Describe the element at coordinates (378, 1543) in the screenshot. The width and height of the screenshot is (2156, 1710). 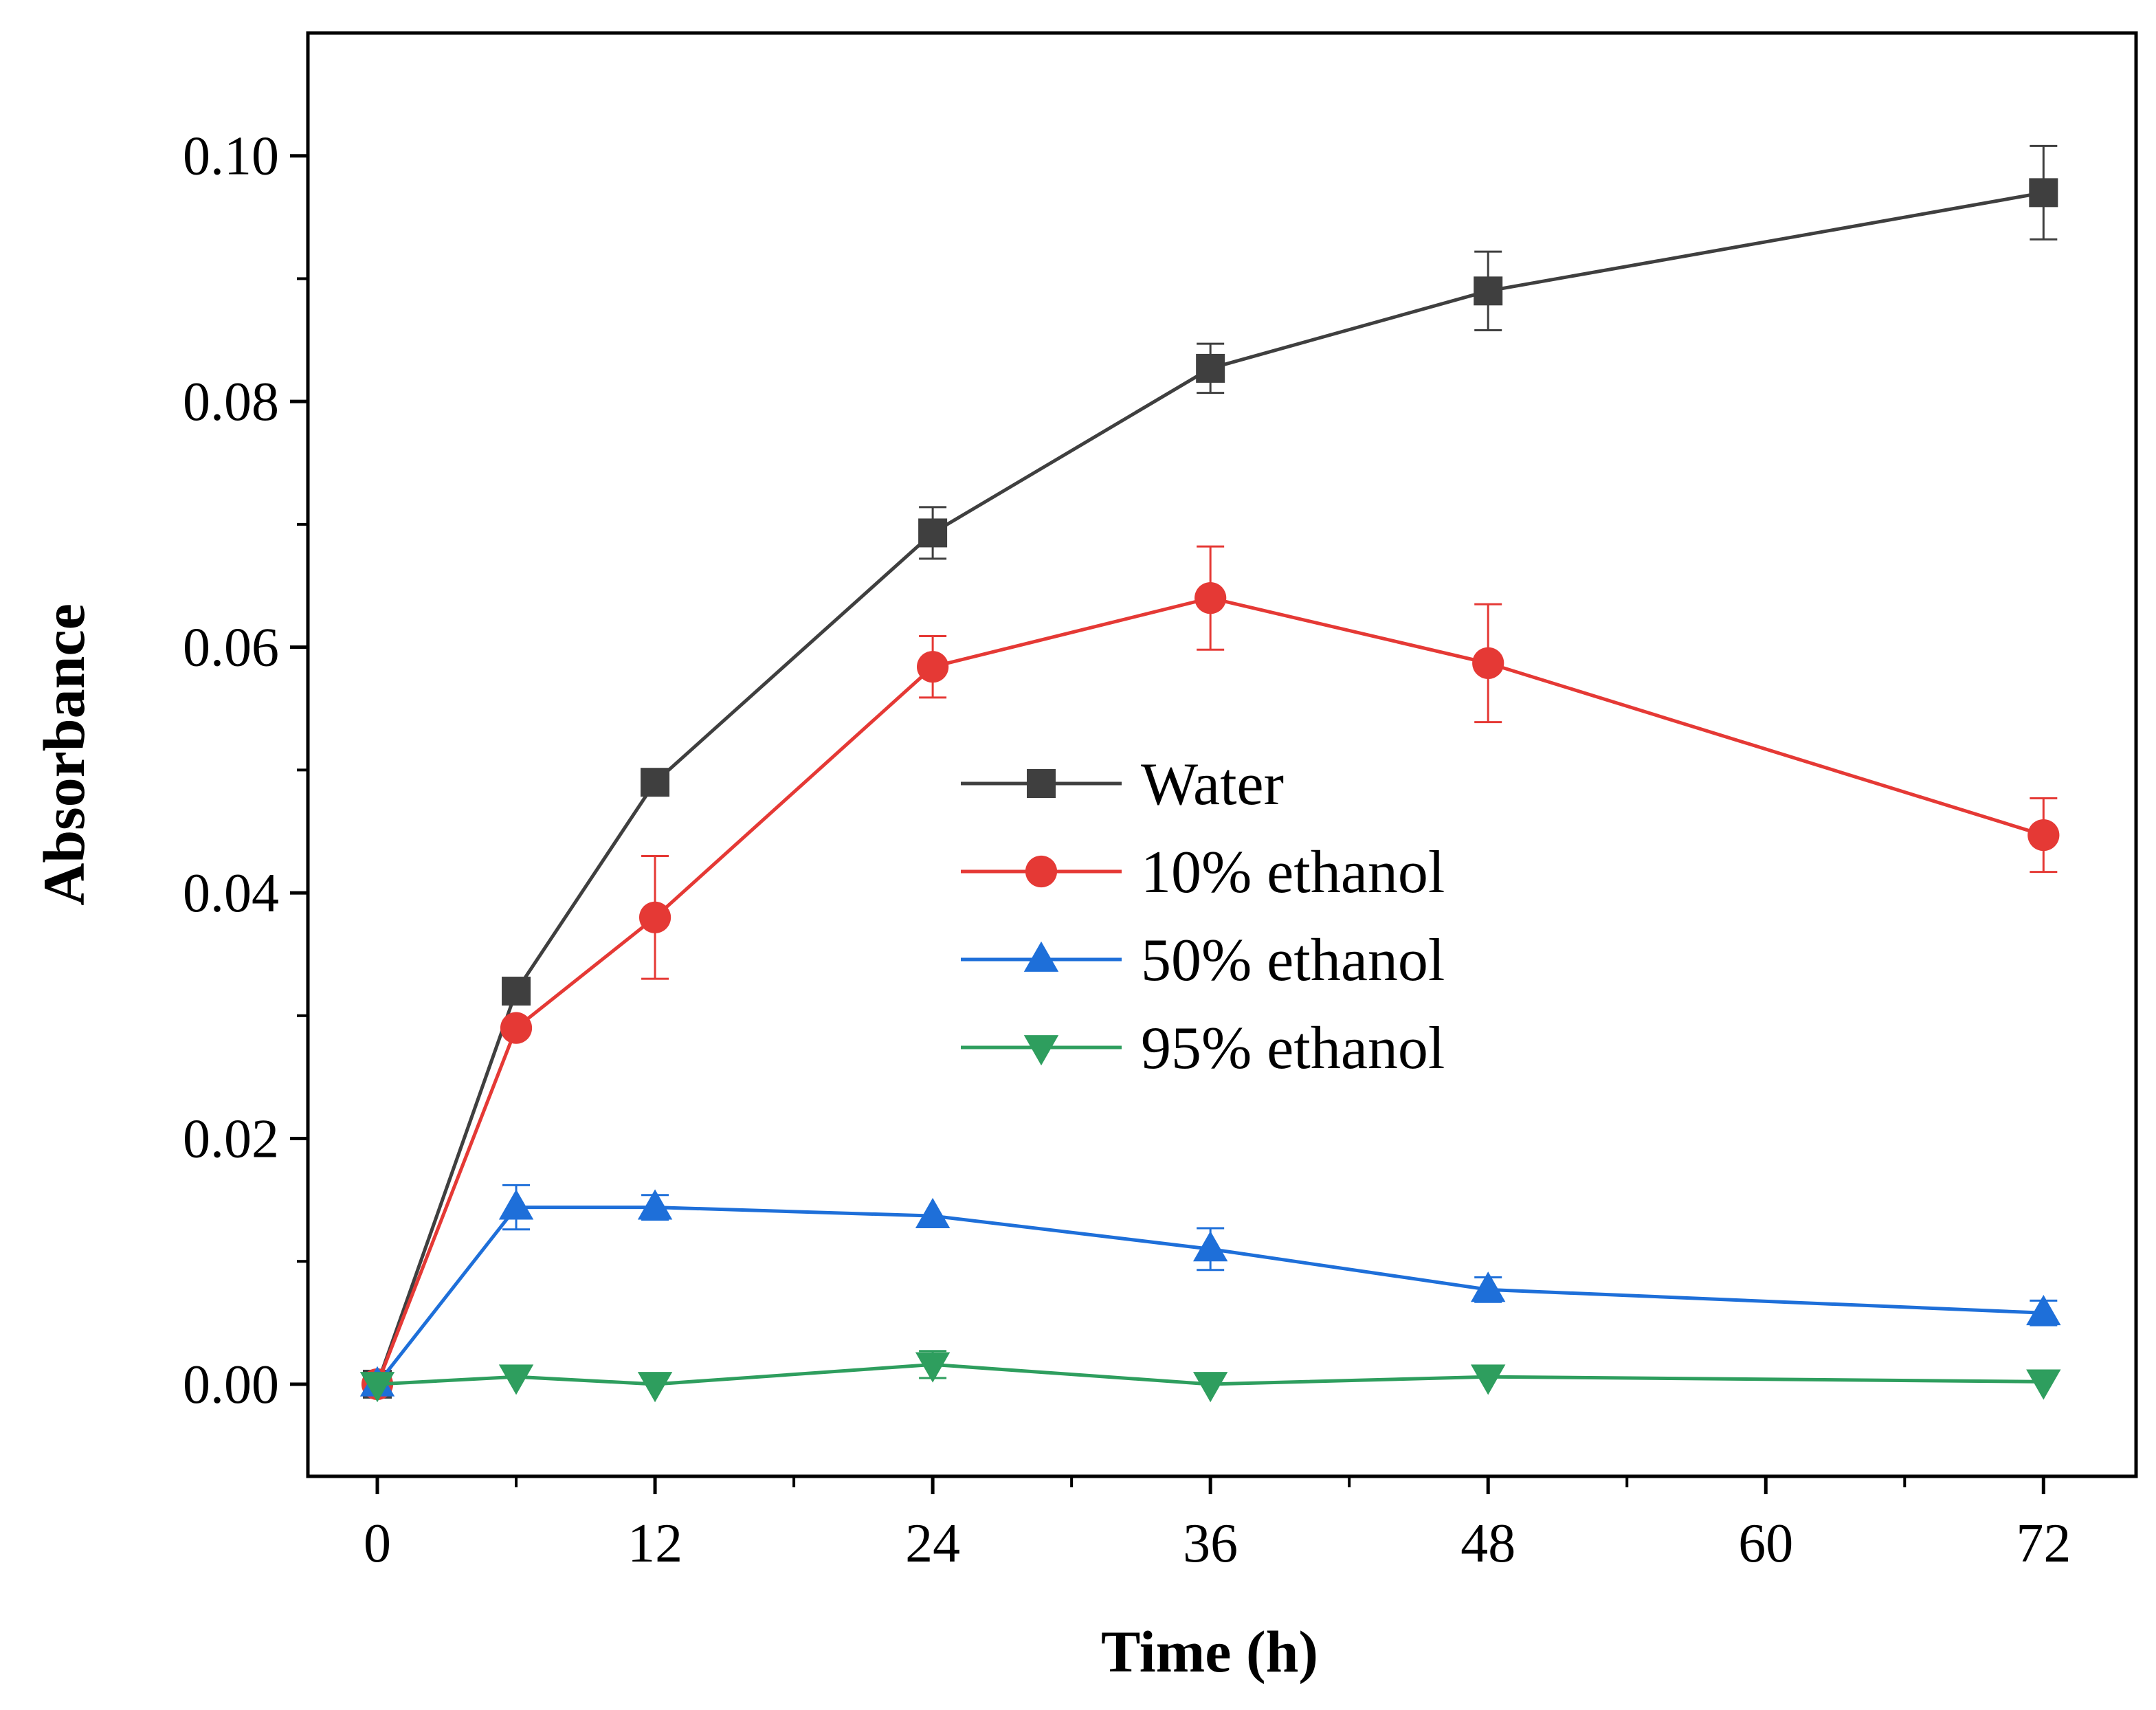
I see `x-tick-label-0: 0` at that location.